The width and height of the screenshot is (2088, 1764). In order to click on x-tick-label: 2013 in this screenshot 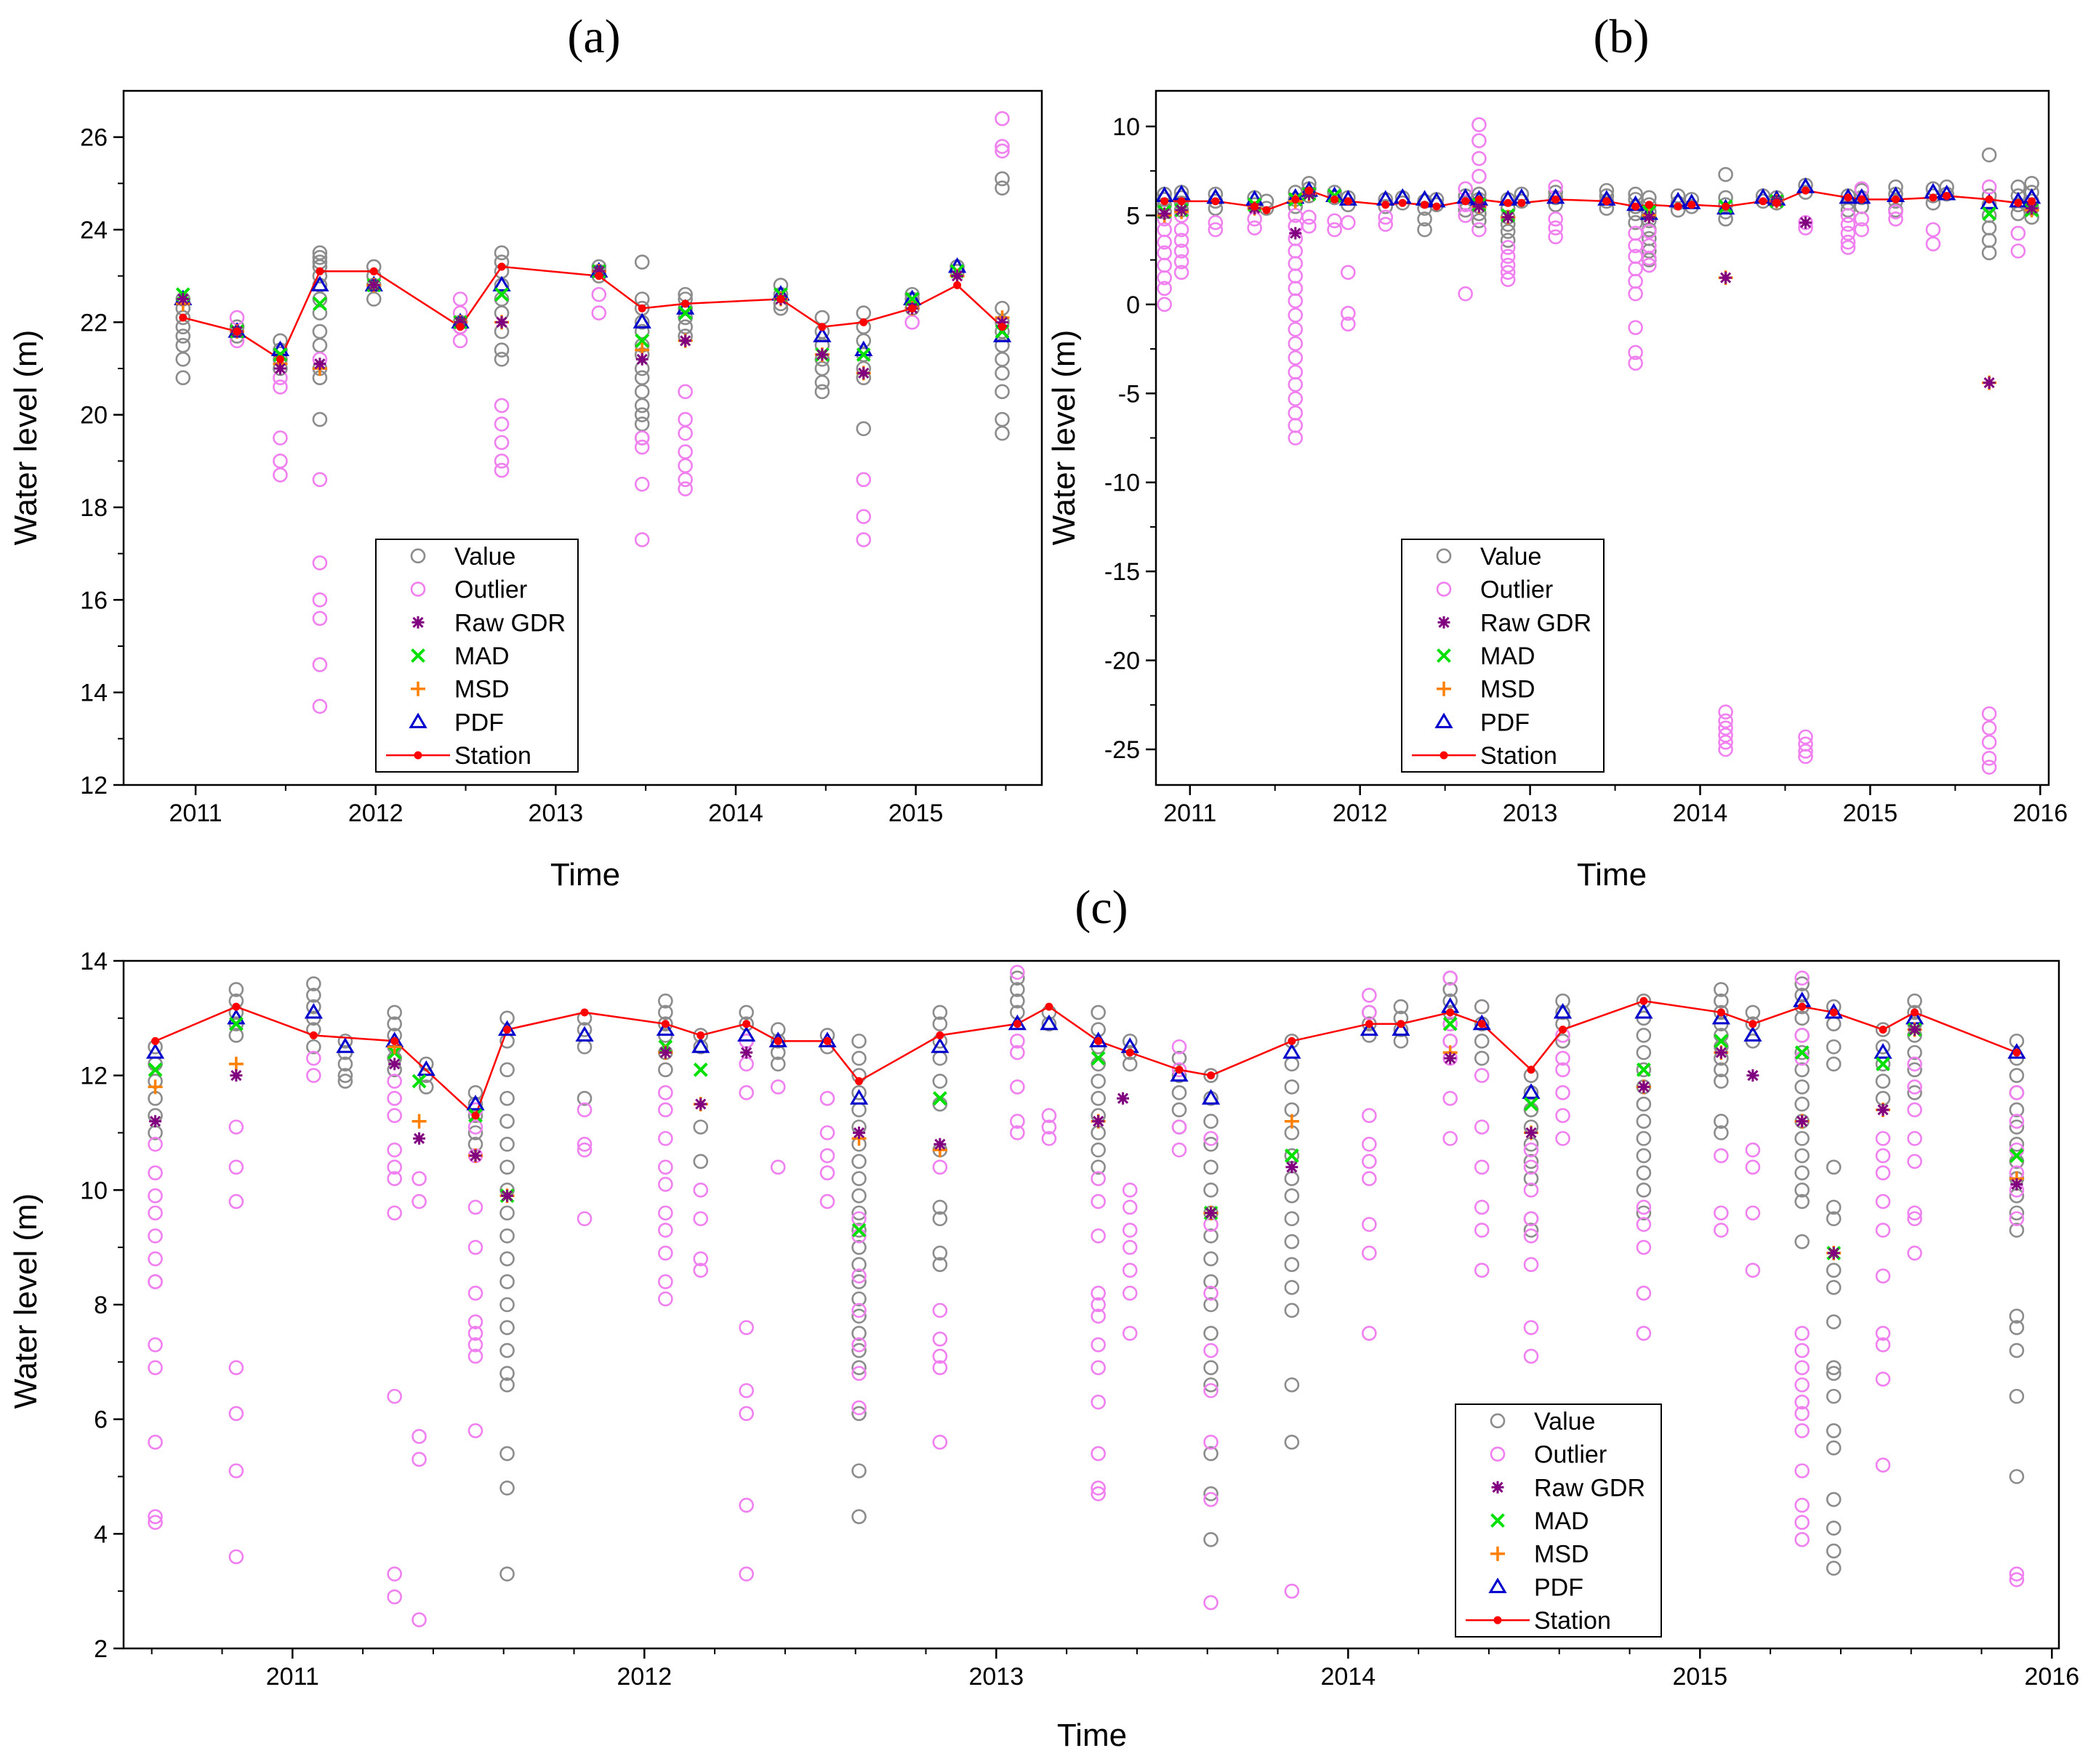, I will do `click(557, 813)`.